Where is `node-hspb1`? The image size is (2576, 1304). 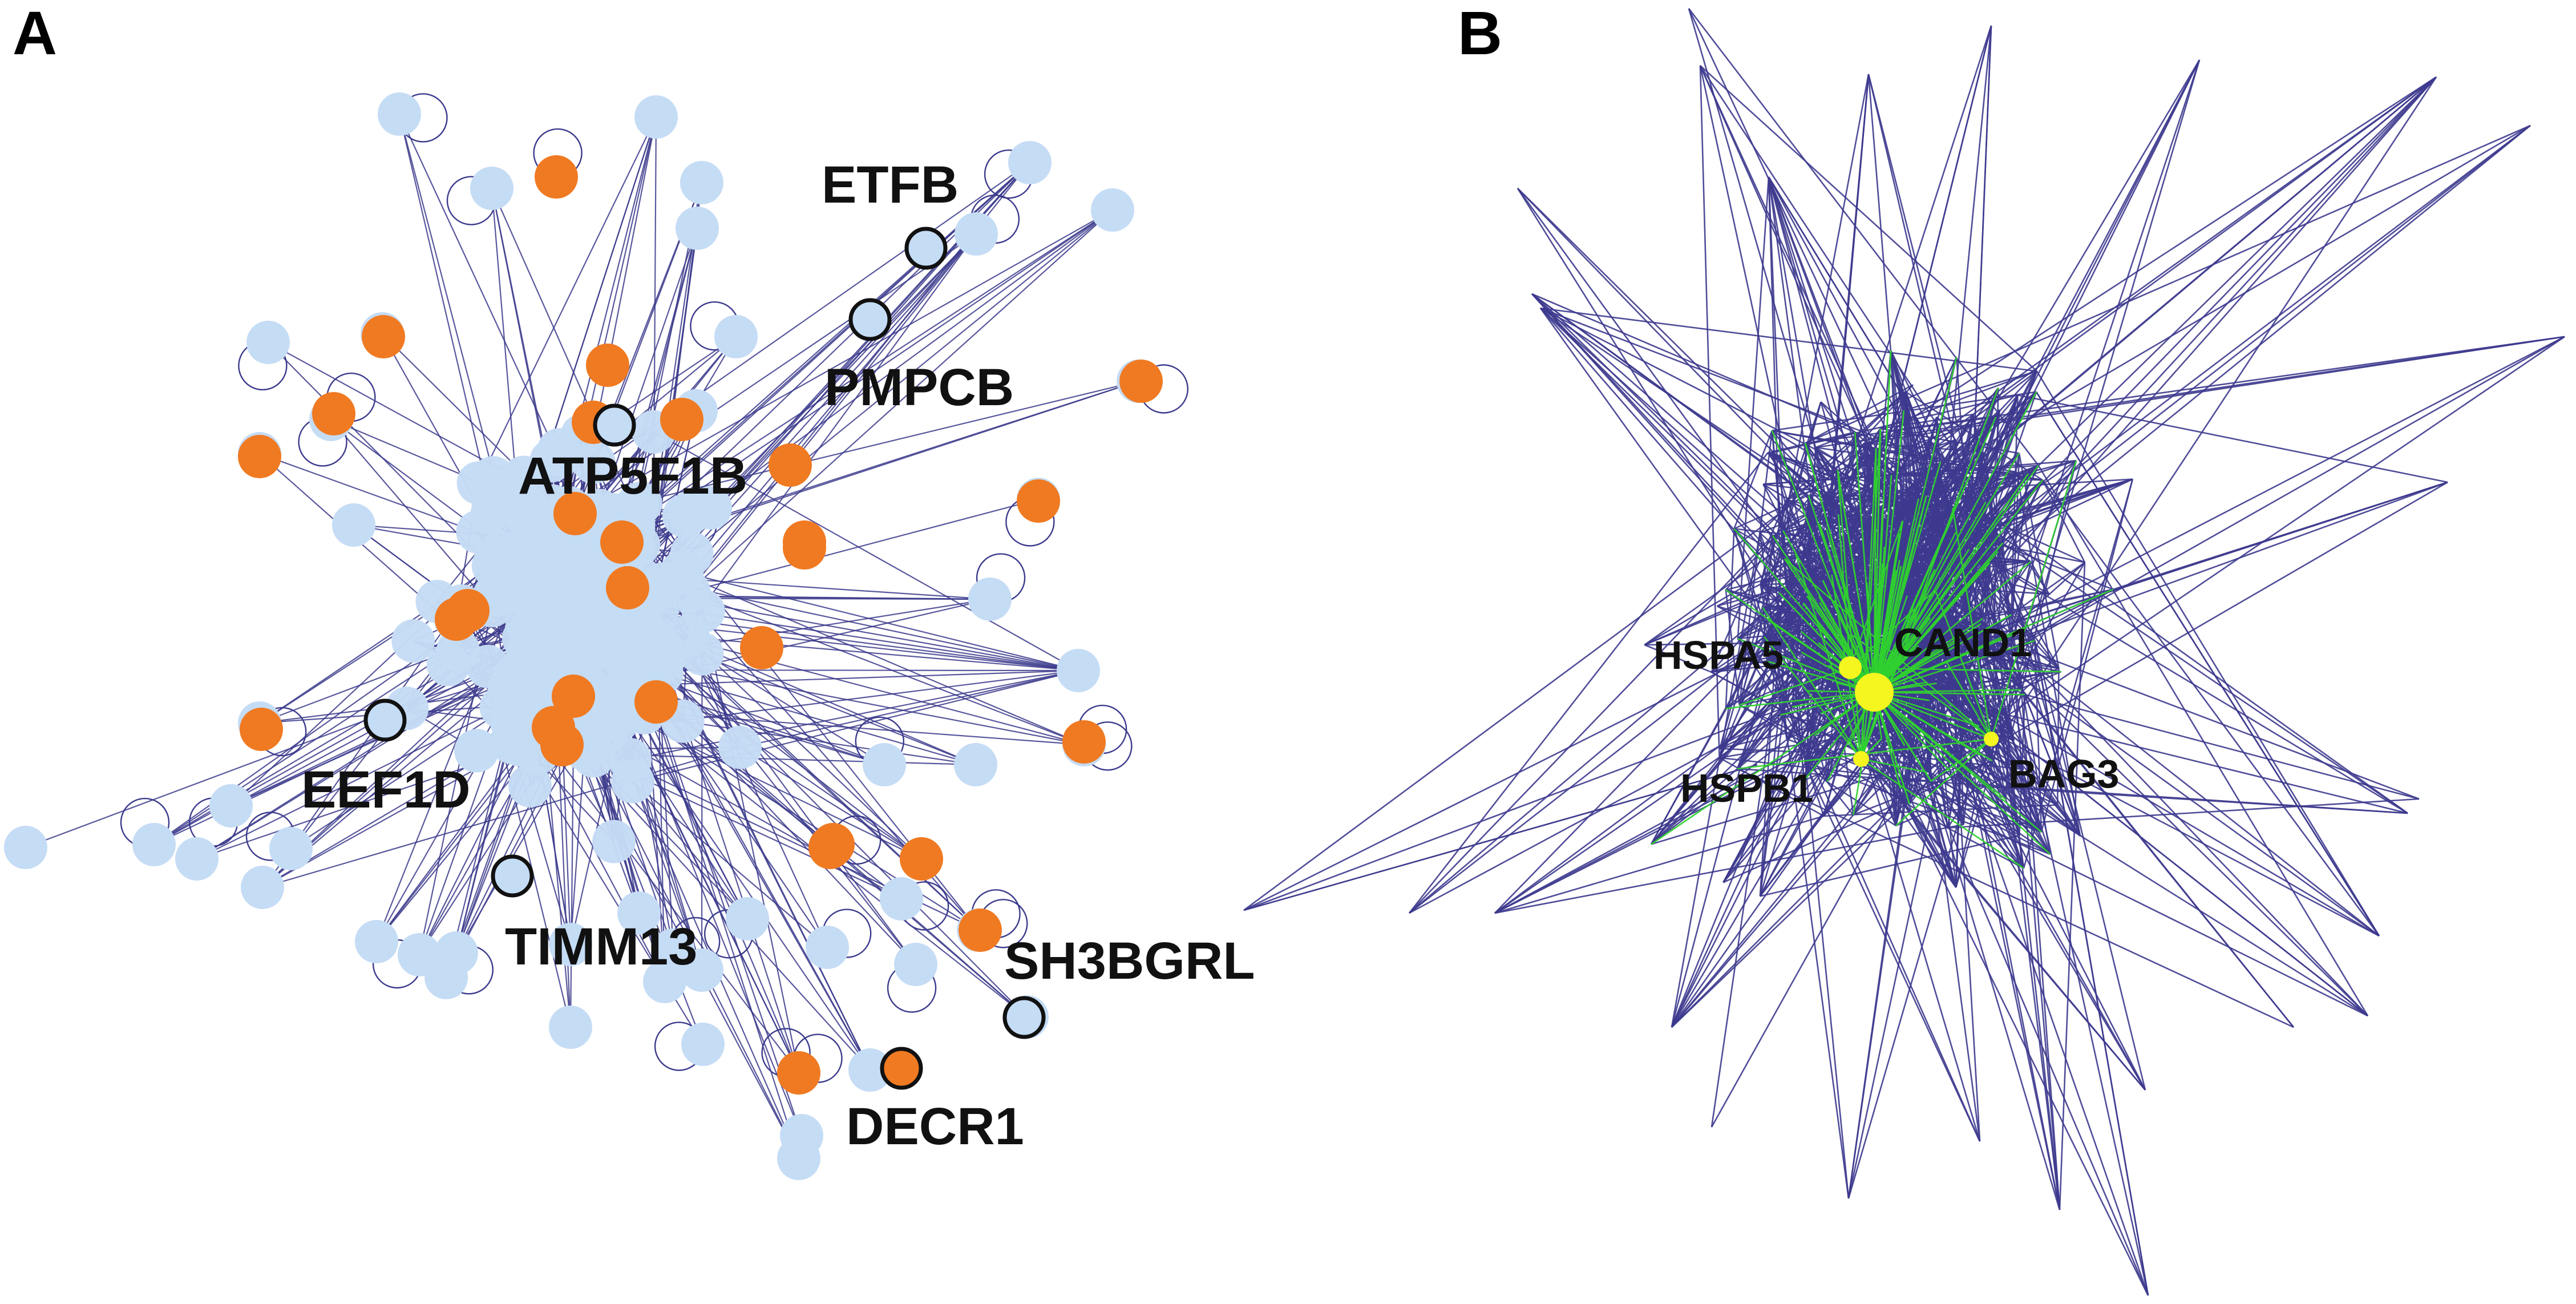
node-hspb1 is located at coordinates (1861, 759).